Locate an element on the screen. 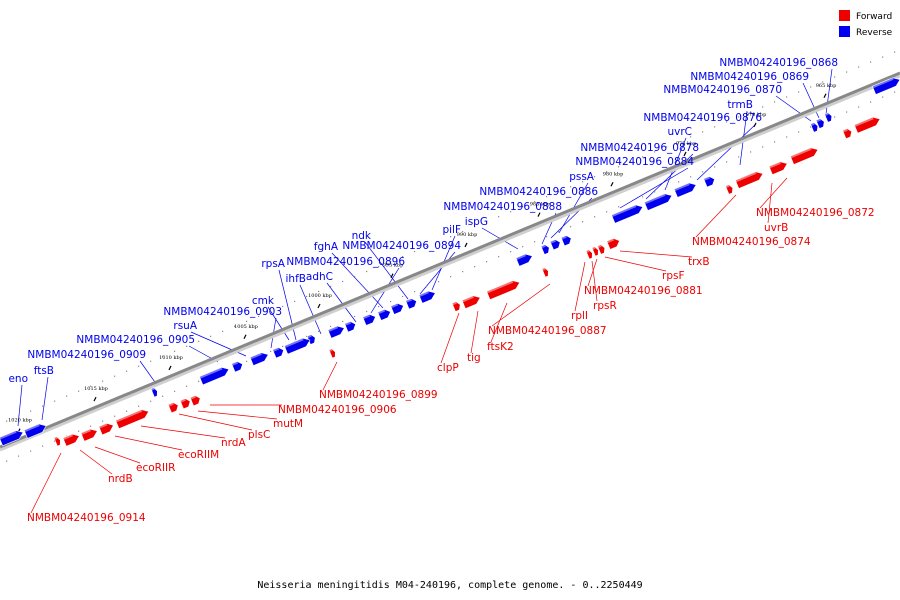 The width and height of the screenshot is (900, 600). forward-gene-label: nrdA is located at coordinates (233, 443).